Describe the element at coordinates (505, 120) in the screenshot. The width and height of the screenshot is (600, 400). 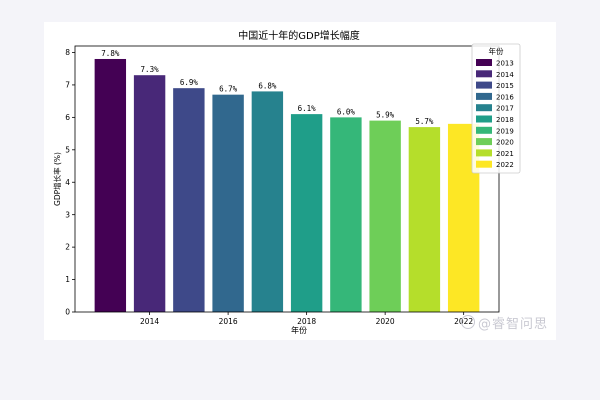
I see `legend-entry-2018: 2018` at that location.